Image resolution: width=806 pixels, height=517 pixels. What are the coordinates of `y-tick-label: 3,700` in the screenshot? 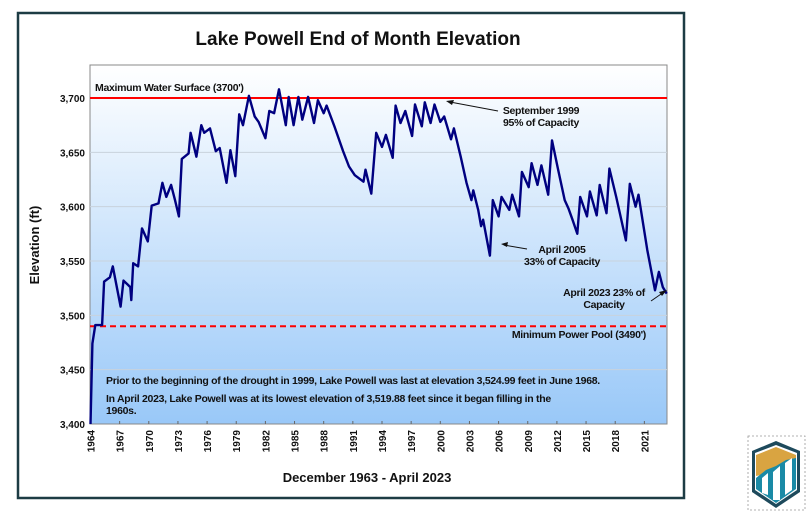 It's located at (72, 99).